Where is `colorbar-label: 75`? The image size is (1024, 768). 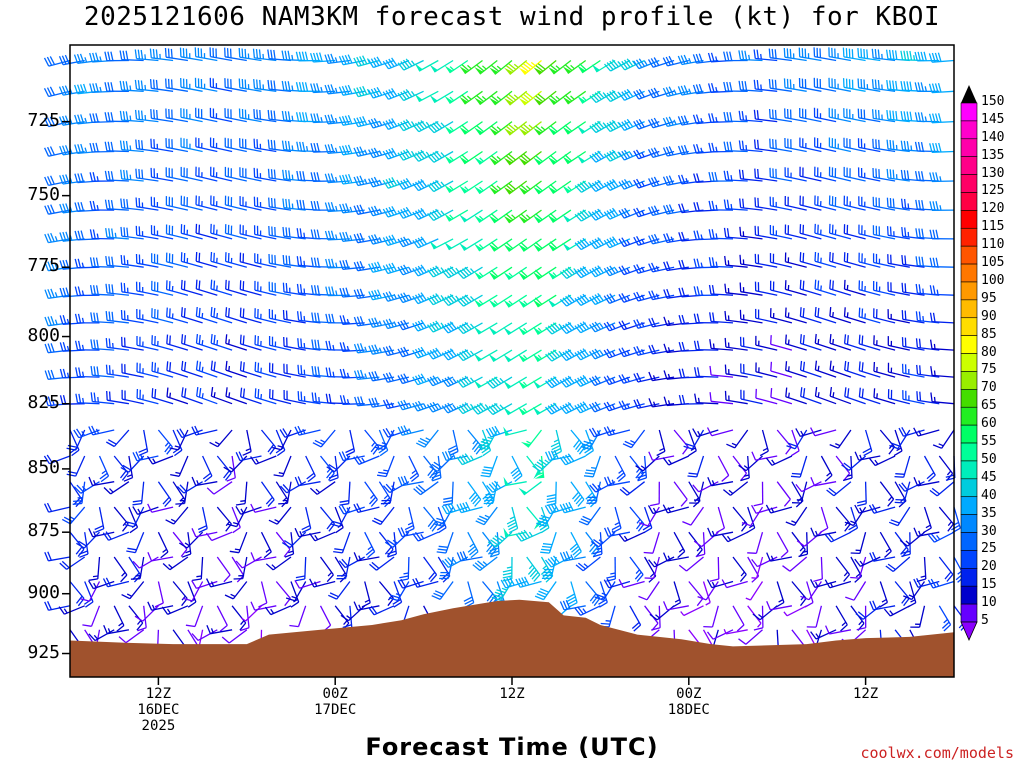 colorbar-label: 75 is located at coordinates (989, 370).